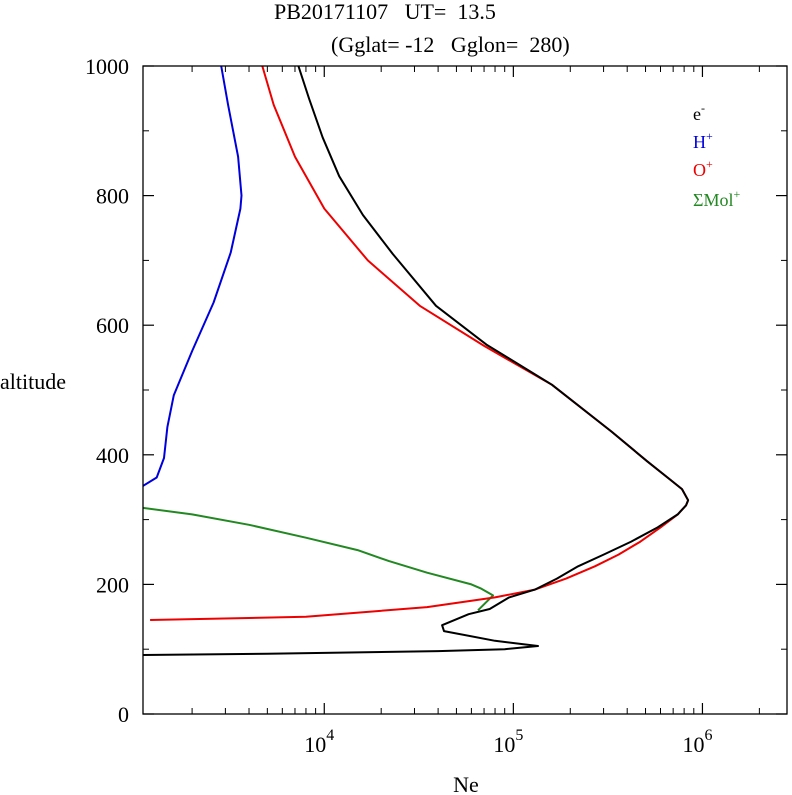 Image resolution: width=792 pixels, height=795 pixels. Describe the element at coordinates (699, 170) in the screenshot. I see `legend-label: O` at that location.